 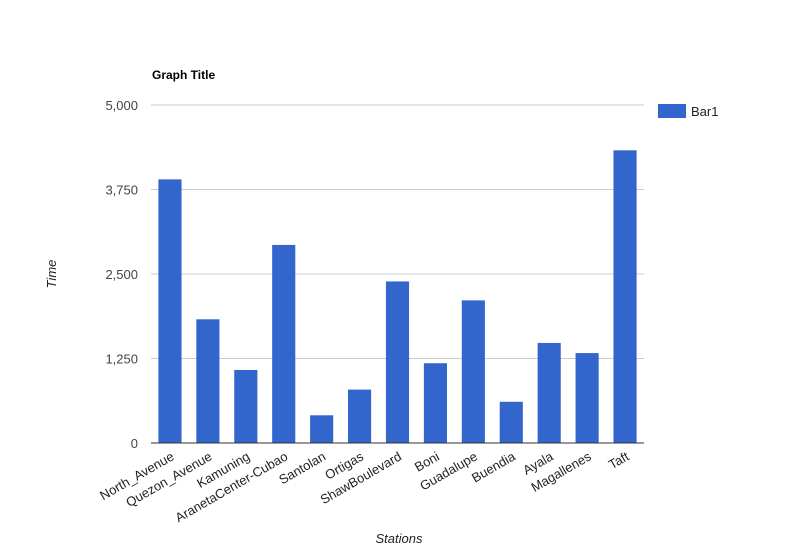 What do you see at coordinates (121, 190) in the screenshot?
I see `y-tick-label: 3,750` at bounding box center [121, 190].